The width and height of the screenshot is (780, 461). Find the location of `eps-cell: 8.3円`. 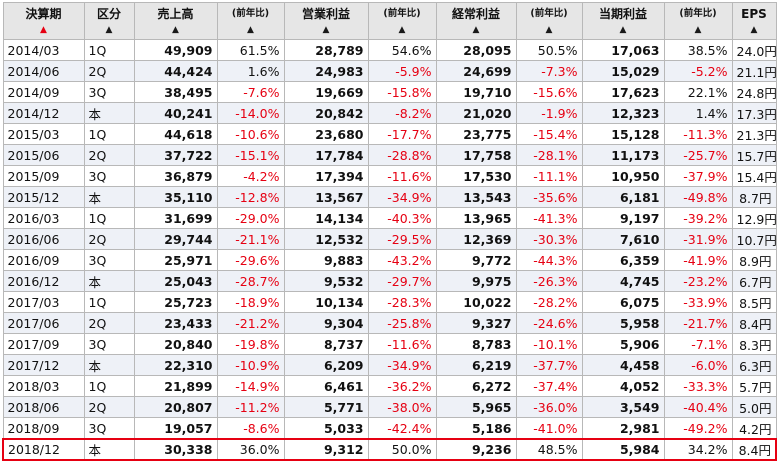

eps-cell: 8.3円 is located at coordinates (754, 344).